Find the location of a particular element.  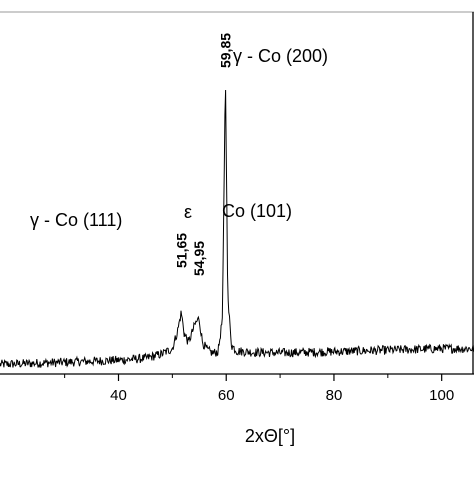

peak-labels: 51,65 54,95 59,85 is located at coordinates (203, 154).